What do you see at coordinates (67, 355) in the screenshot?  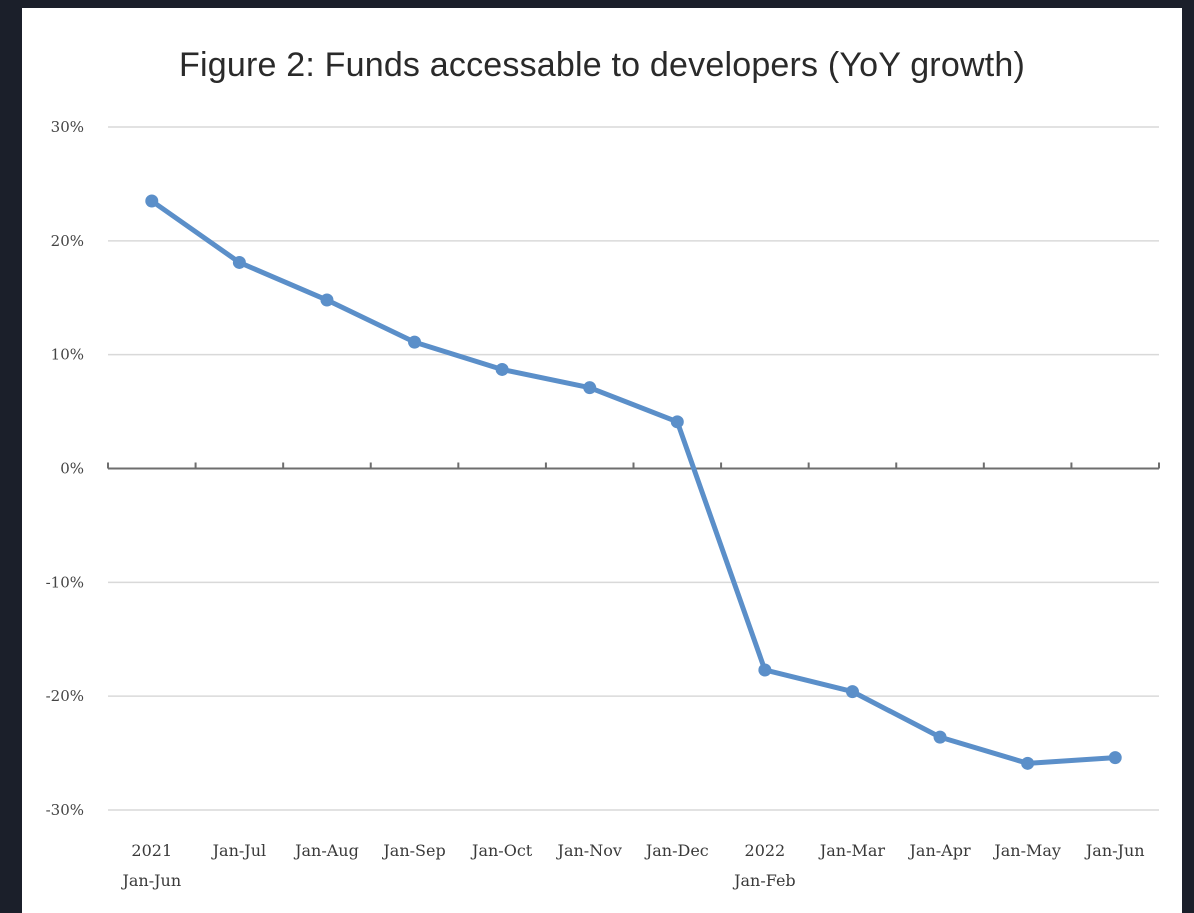 I see `y-tick-label: 10%` at bounding box center [67, 355].